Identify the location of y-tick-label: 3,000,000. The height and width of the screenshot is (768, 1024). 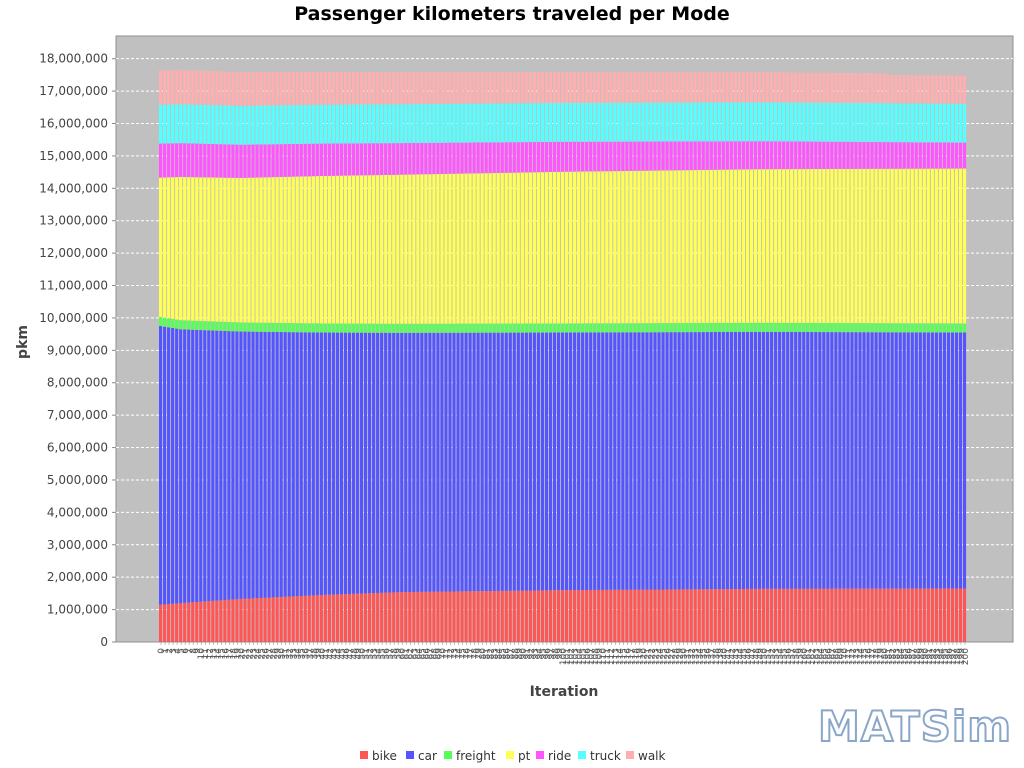
(77, 545).